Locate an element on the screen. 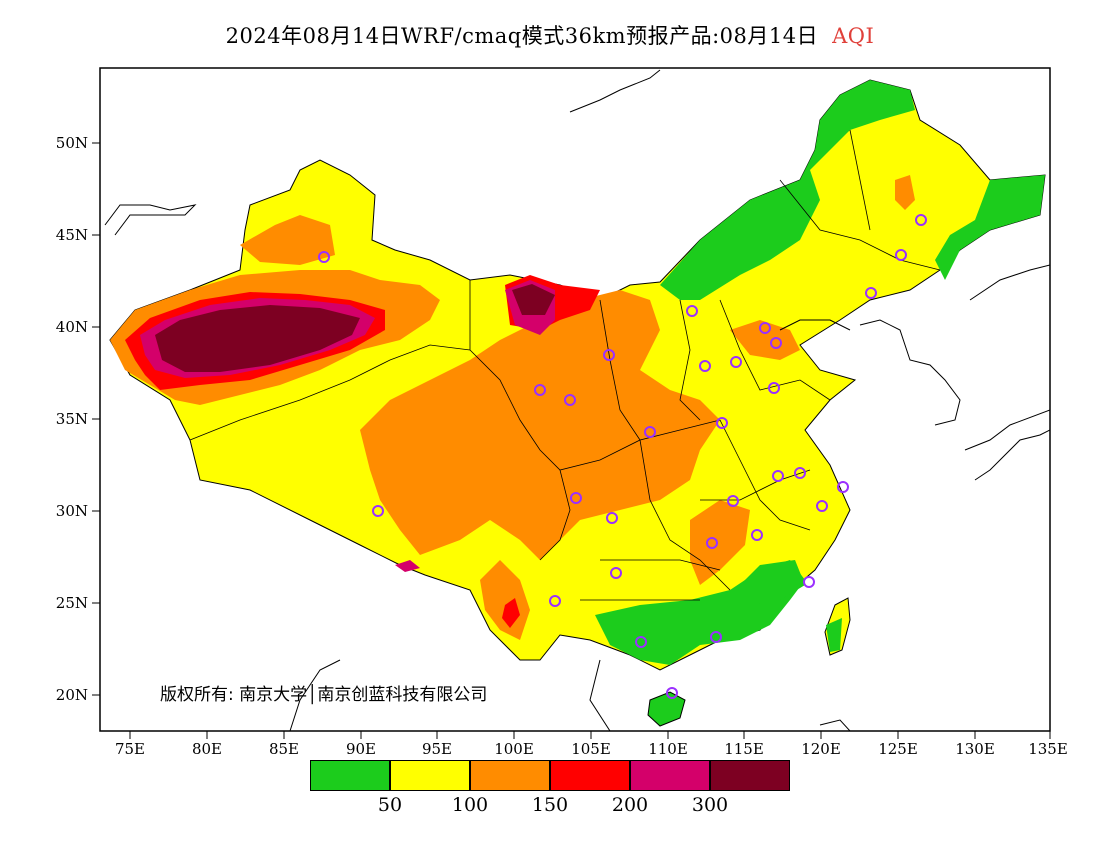 The width and height of the screenshot is (1100, 850). x-axis is located at coordinates (590, 735).